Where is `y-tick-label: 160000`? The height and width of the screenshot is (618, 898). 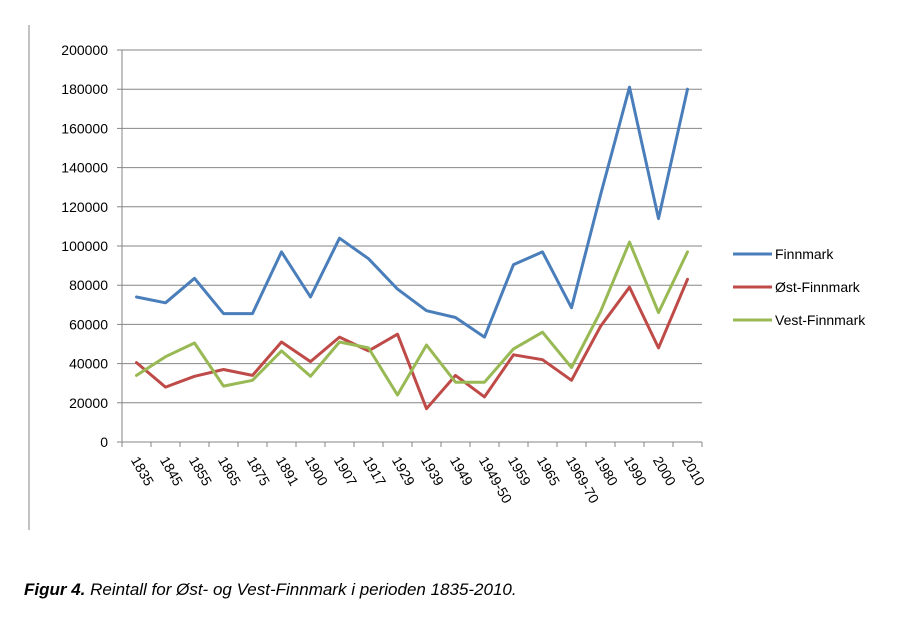
y-tick-label: 160000 is located at coordinates (84, 128).